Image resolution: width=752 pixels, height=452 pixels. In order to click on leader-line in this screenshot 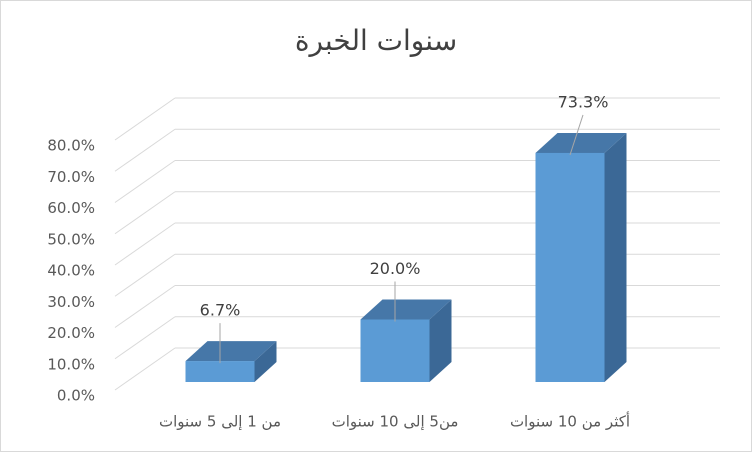, I will do `click(576, 135)`.